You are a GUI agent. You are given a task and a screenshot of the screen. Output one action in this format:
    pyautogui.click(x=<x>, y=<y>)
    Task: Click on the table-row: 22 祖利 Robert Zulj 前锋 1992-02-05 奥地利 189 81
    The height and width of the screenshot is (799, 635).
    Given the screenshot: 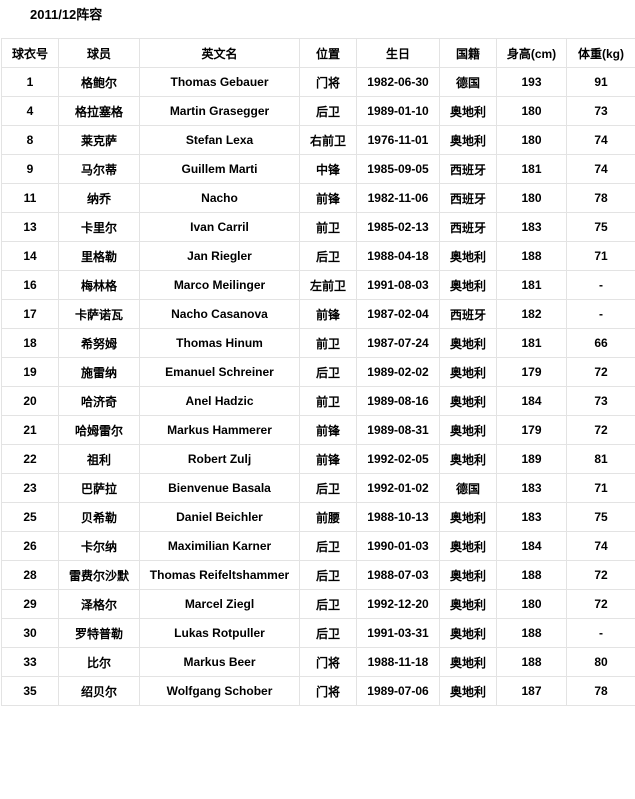 What is the action you would take?
    pyautogui.click(x=318, y=459)
    